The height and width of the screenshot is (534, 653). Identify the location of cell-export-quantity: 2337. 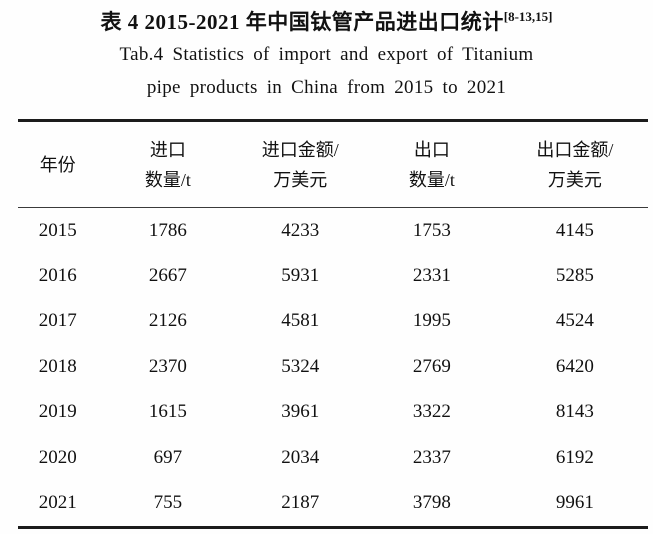
(431, 457).